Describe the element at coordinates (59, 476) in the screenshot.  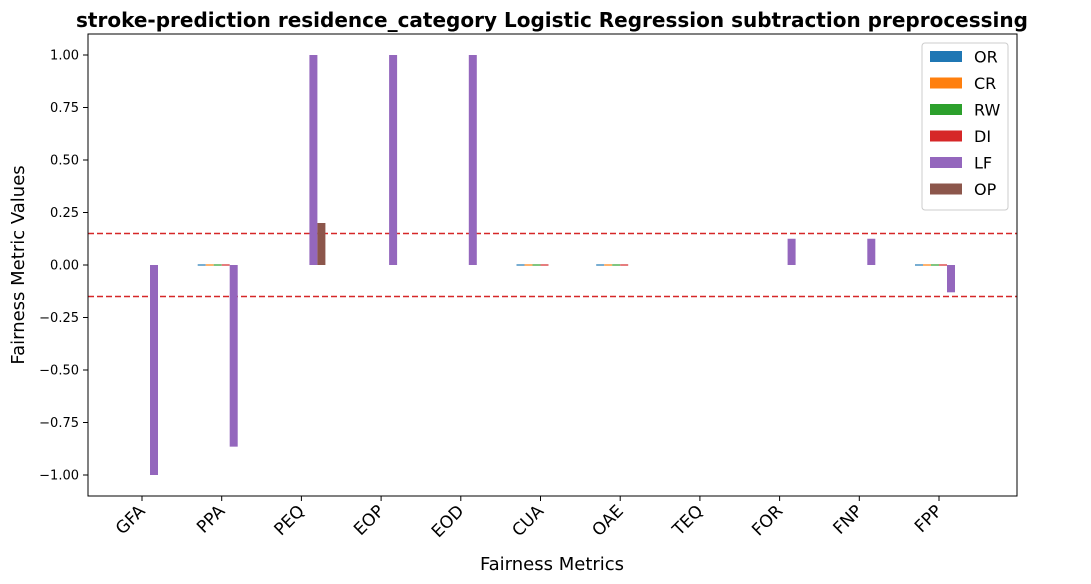
I see `y-tick-label: −1.00` at that location.